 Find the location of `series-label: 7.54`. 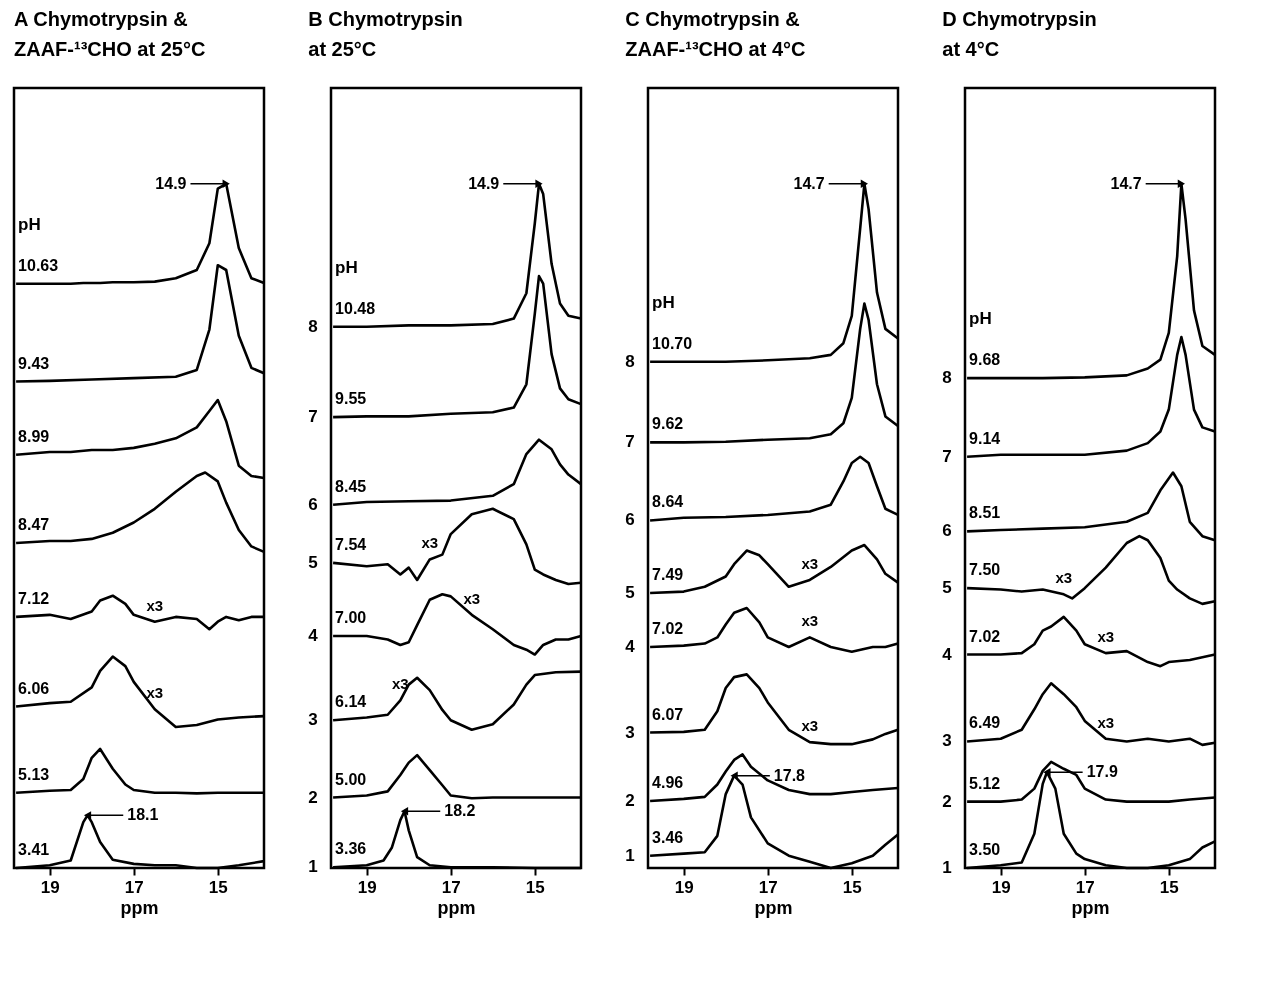

series-label: 7.54 is located at coordinates (351, 544).